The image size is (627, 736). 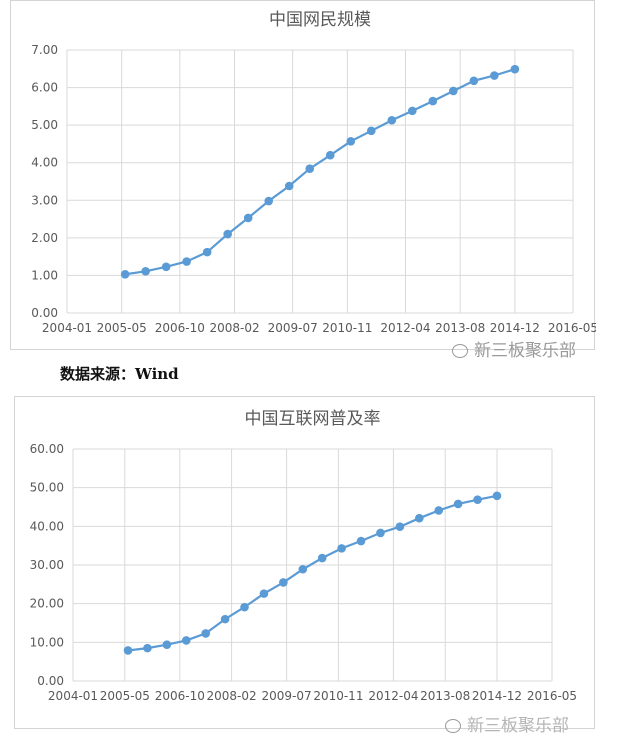 I want to click on y-tick-label: 30.00, so click(x=47, y=565).